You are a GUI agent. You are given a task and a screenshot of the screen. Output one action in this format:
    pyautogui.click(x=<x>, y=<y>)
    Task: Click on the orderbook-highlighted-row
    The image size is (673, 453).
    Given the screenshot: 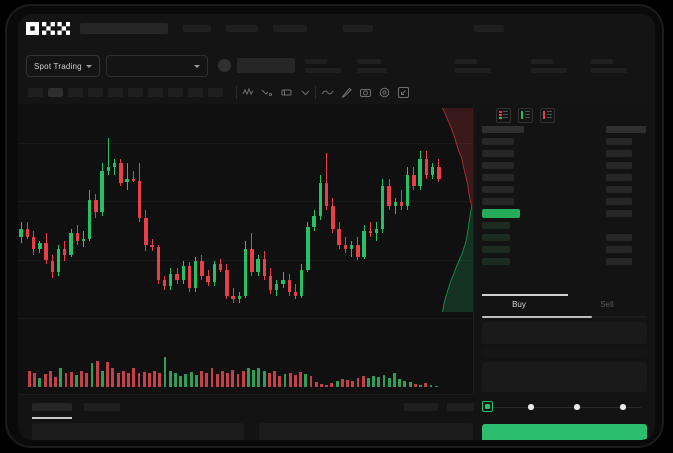 What is the action you would take?
    pyautogui.click(x=501, y=213)
    